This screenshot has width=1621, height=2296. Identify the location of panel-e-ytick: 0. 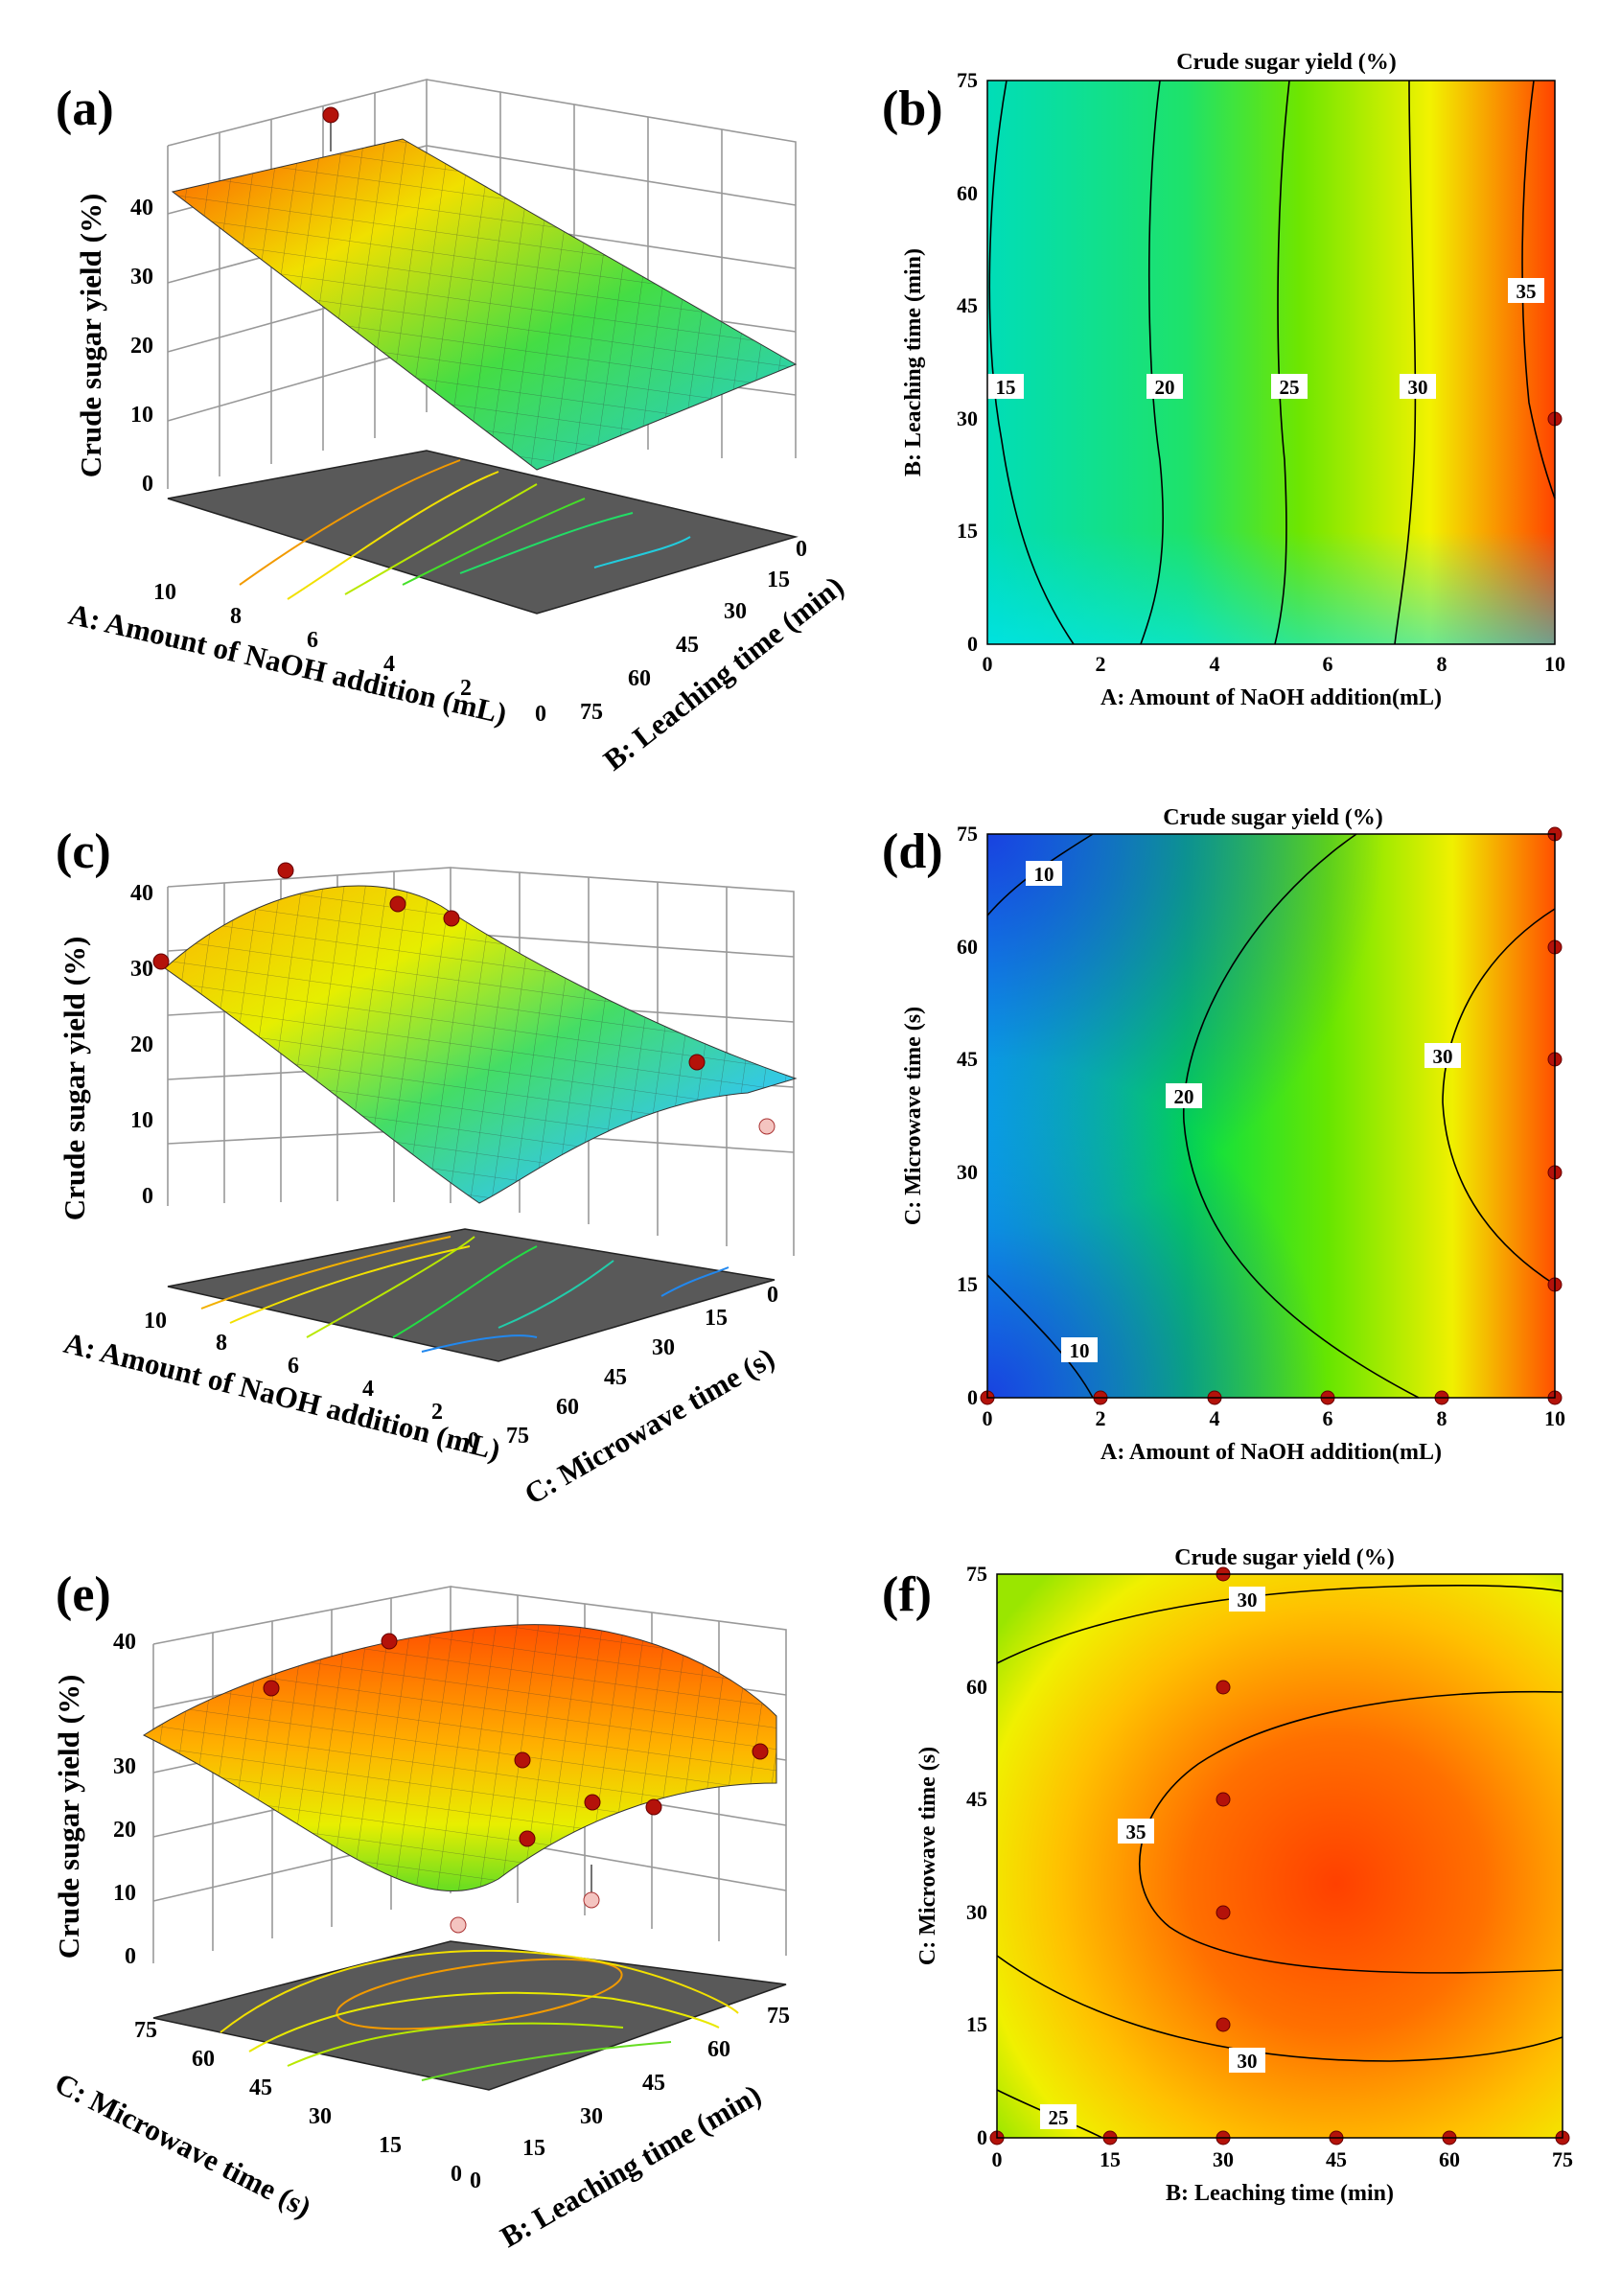
(475, 2180).